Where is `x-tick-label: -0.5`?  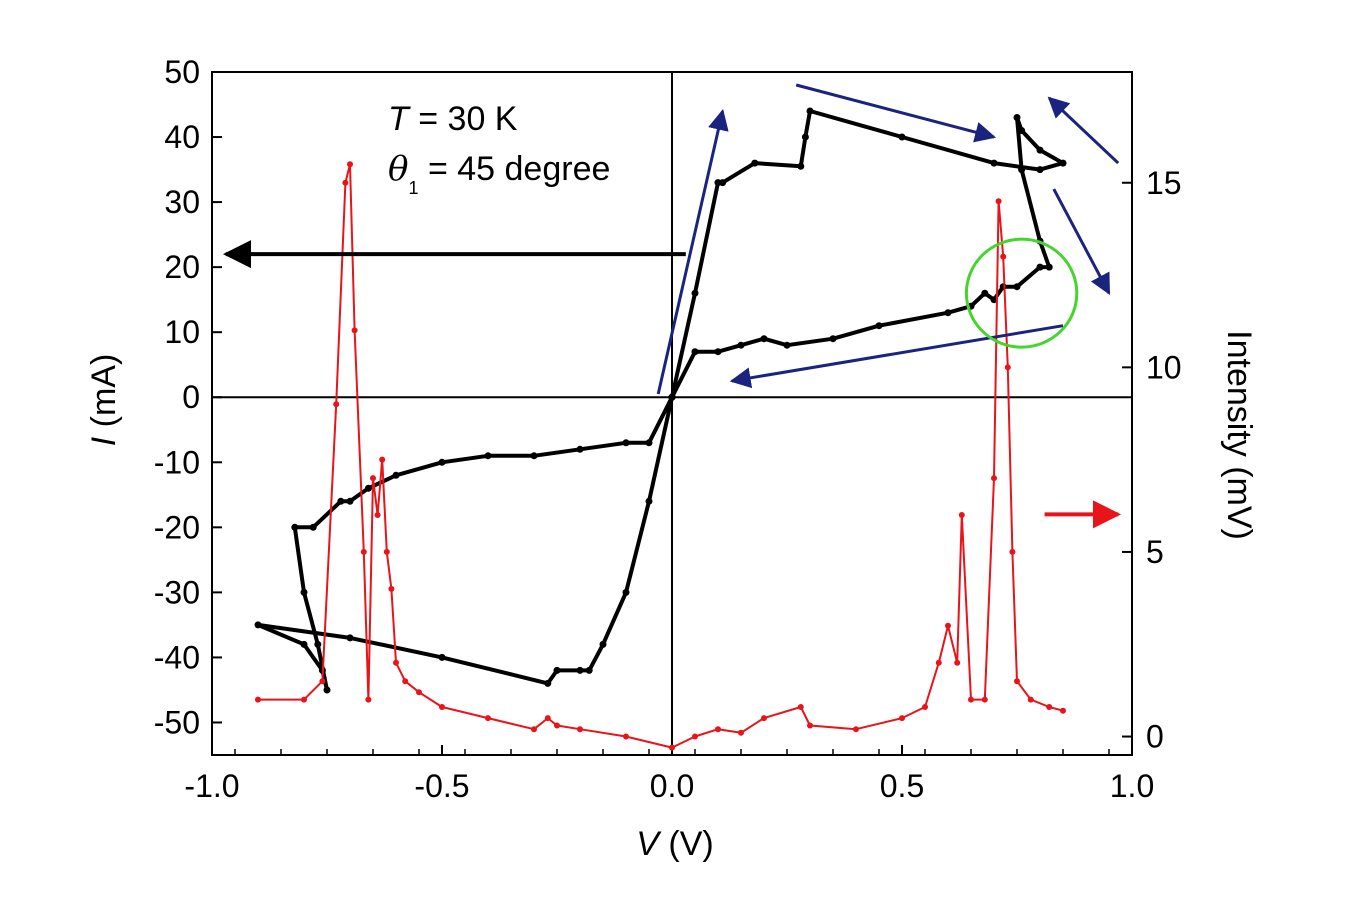 x-tick-label: -0.5 is located at coordinates (441, 786).